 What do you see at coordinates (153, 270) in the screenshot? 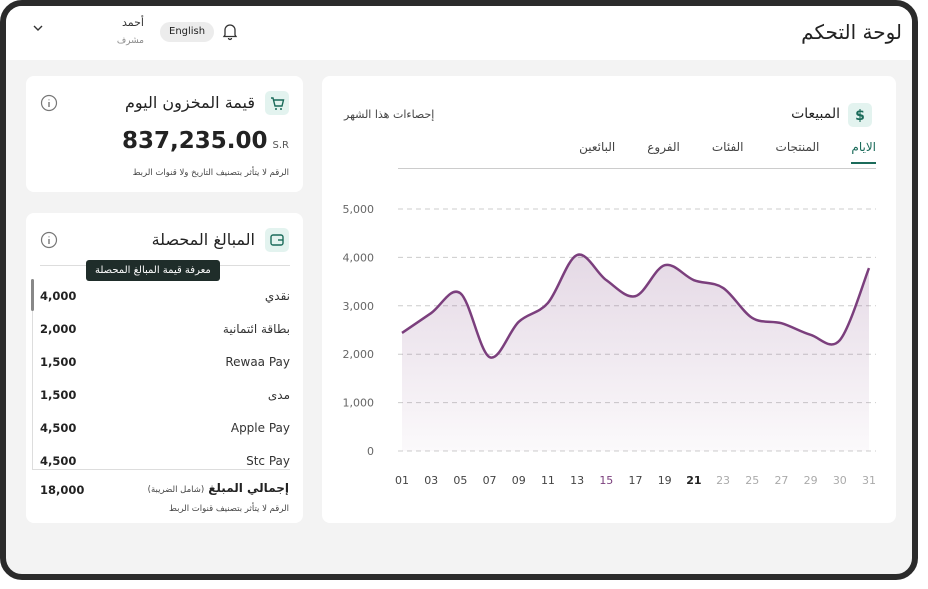
I see `tooltip: معرفة قيمة المبالغ المحصلة` at bounding box center [153, 270].